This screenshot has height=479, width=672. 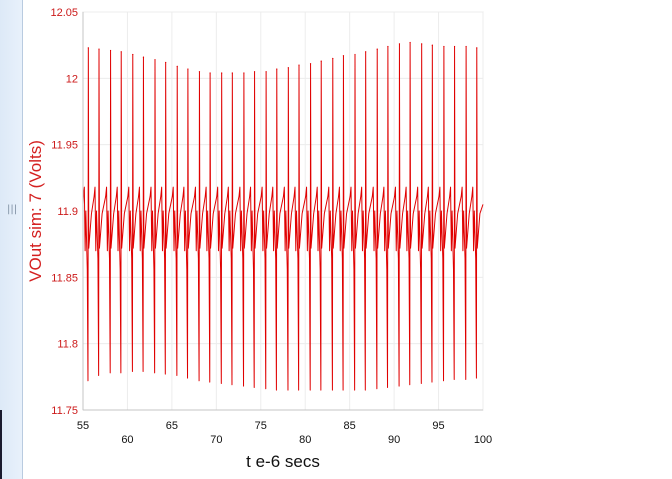 What do you see at coordinates (394, 440) in the screenshot?
I see `x-tick-label: 90` at bounding box center [394, 440].